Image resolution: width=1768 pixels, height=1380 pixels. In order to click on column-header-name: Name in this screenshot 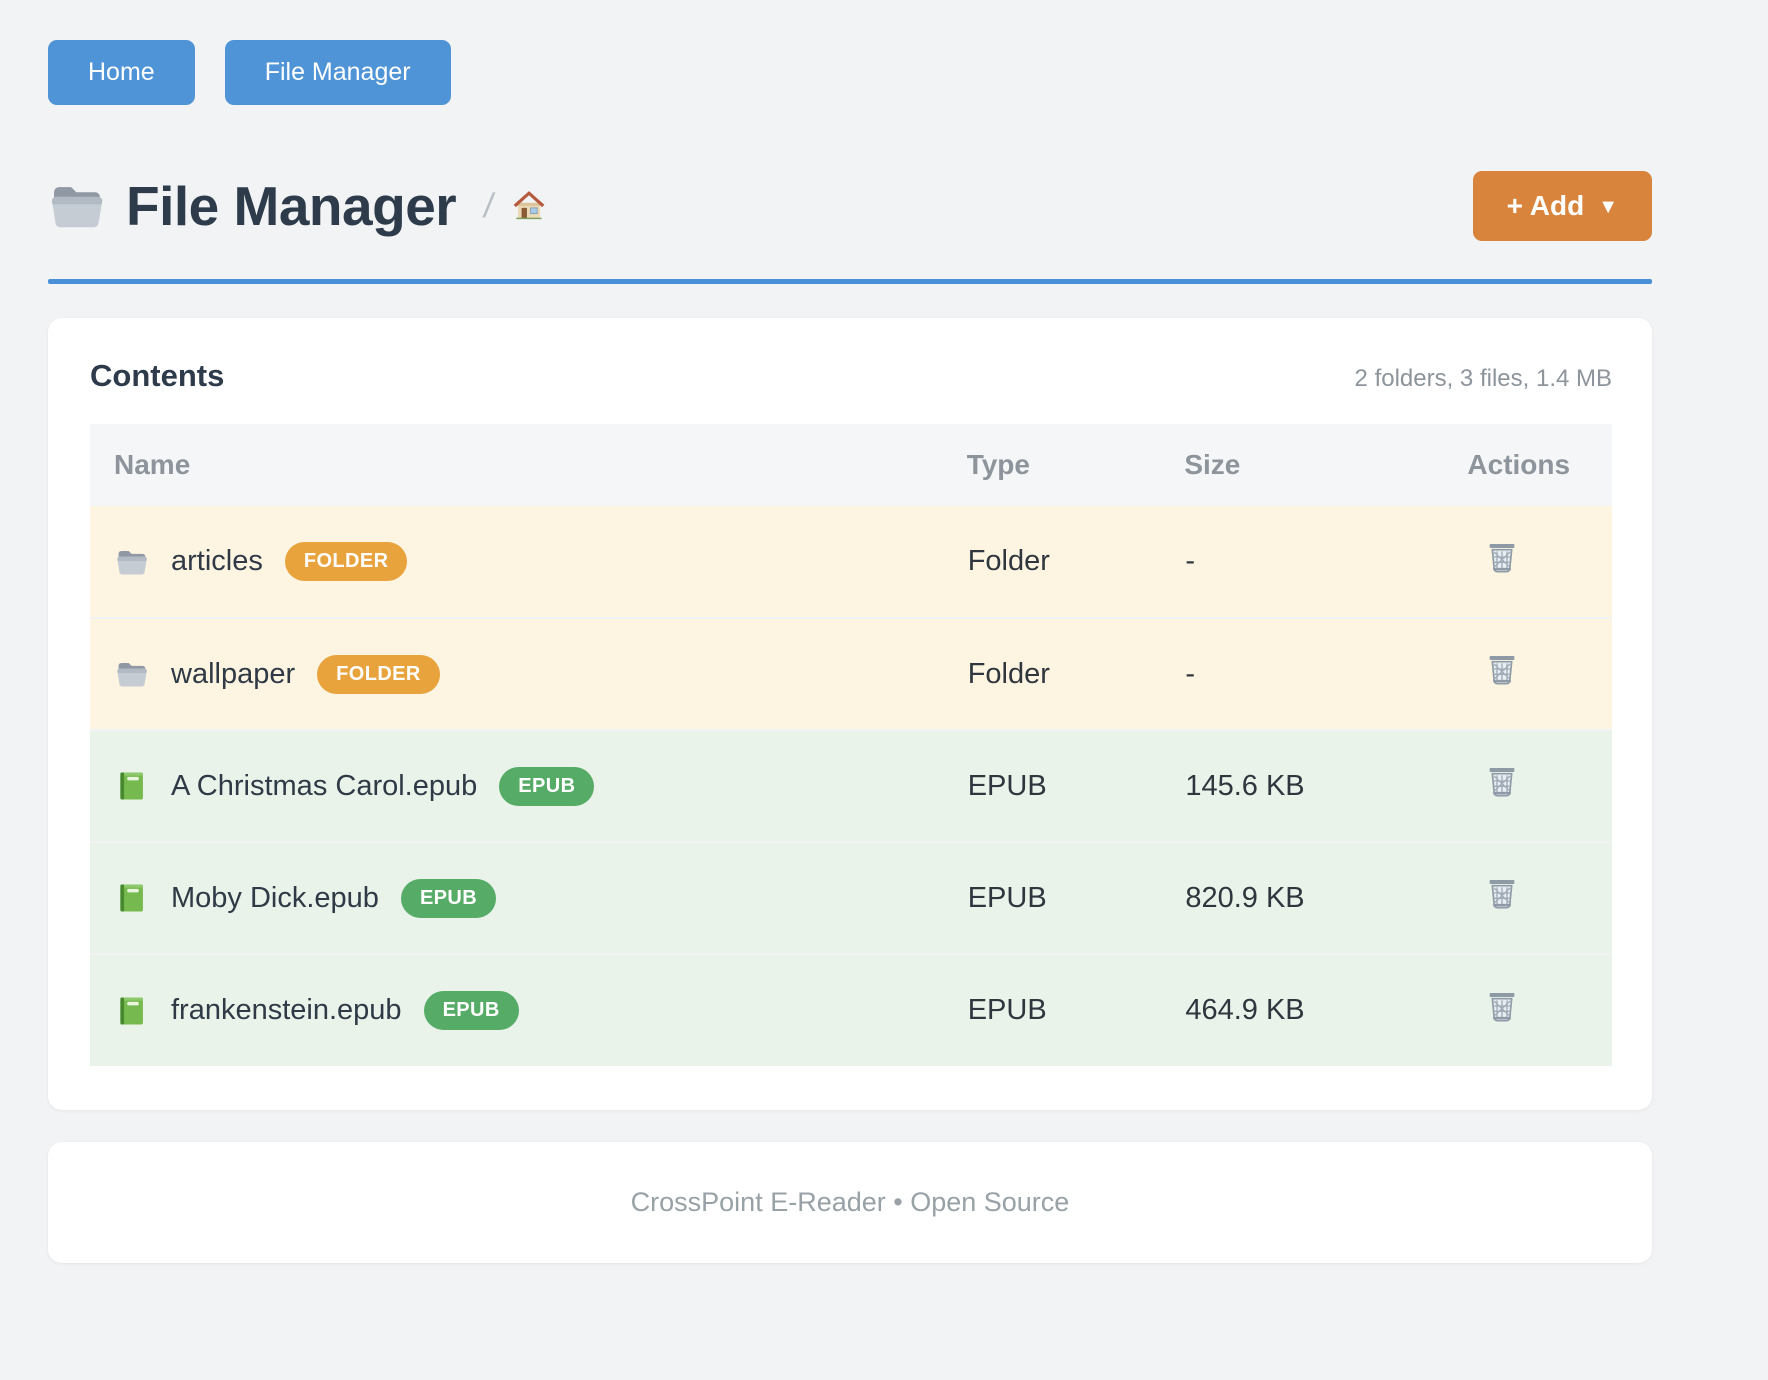, I will do `click(528, 465)`.